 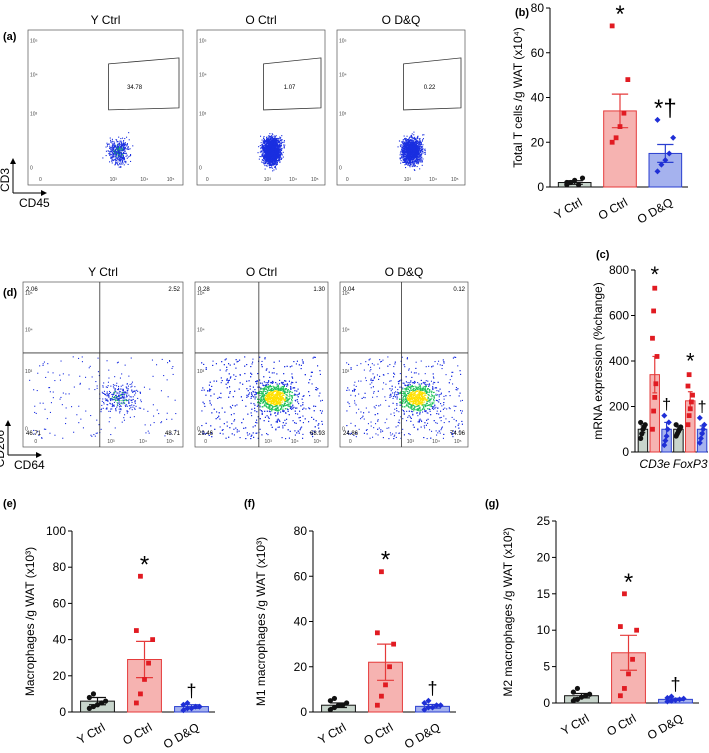 What do you see at coordinates (10, 293) in the screenshot?
I see `panel-label-d: (d)` at bounding box center [10, 293].